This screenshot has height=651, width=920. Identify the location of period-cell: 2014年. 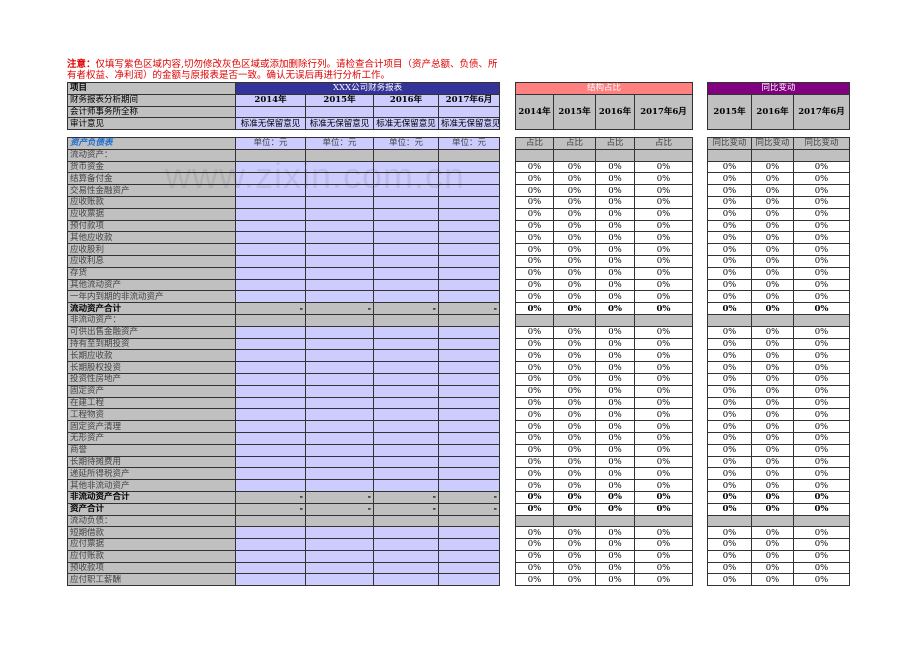
(270, 100).